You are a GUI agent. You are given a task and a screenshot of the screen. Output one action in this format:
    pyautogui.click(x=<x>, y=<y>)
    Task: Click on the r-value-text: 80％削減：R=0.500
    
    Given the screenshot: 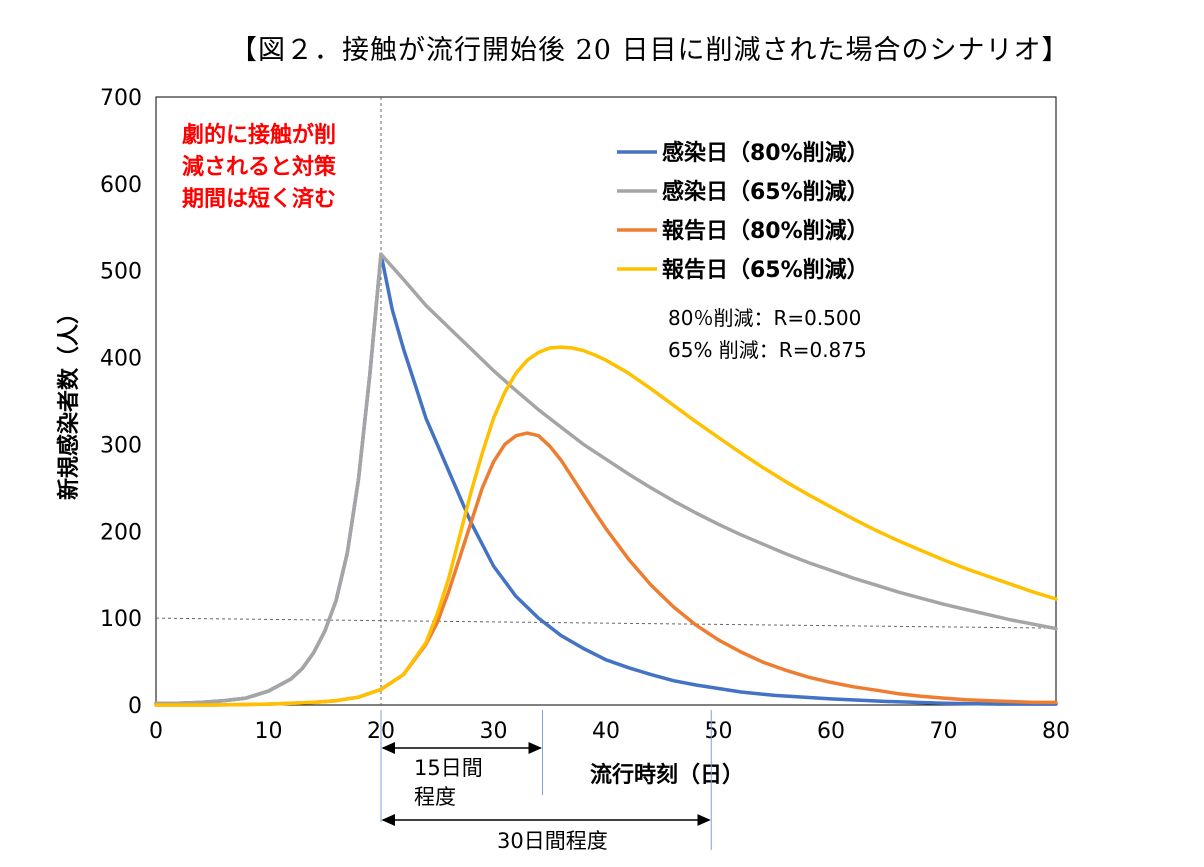 What is the action you would take?
    pyautogui.click(x=764, y=318)
    